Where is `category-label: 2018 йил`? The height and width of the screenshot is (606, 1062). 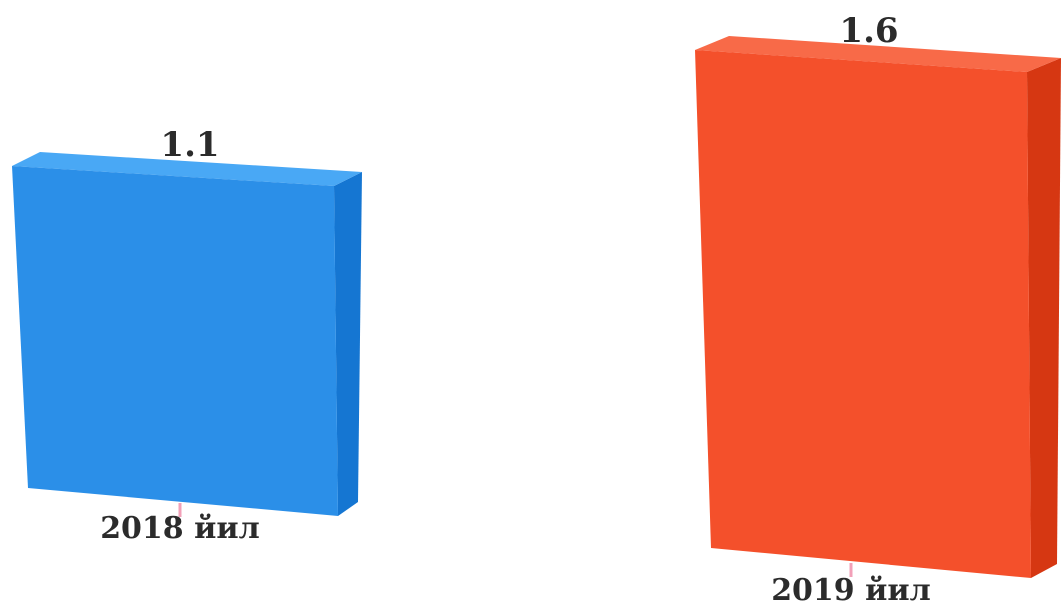
category-label: 2018 йил is located at coordinates (180, 528).